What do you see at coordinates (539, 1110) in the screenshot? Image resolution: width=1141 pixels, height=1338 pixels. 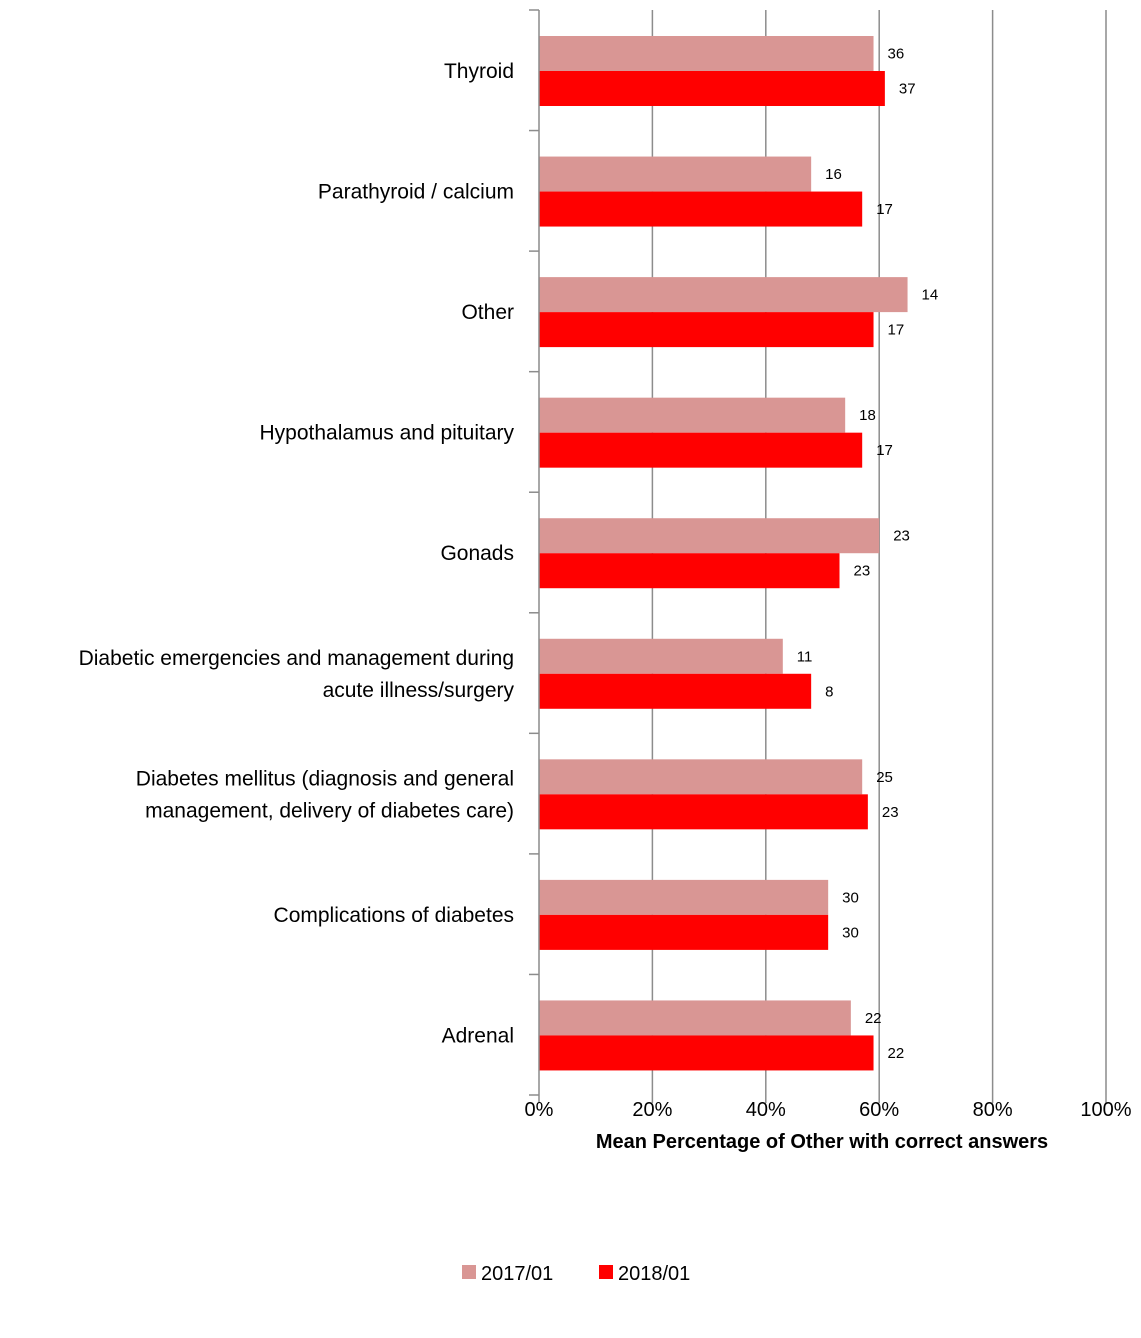 I see `x-tick-label: 0%` at bounding box center [539, 1110].